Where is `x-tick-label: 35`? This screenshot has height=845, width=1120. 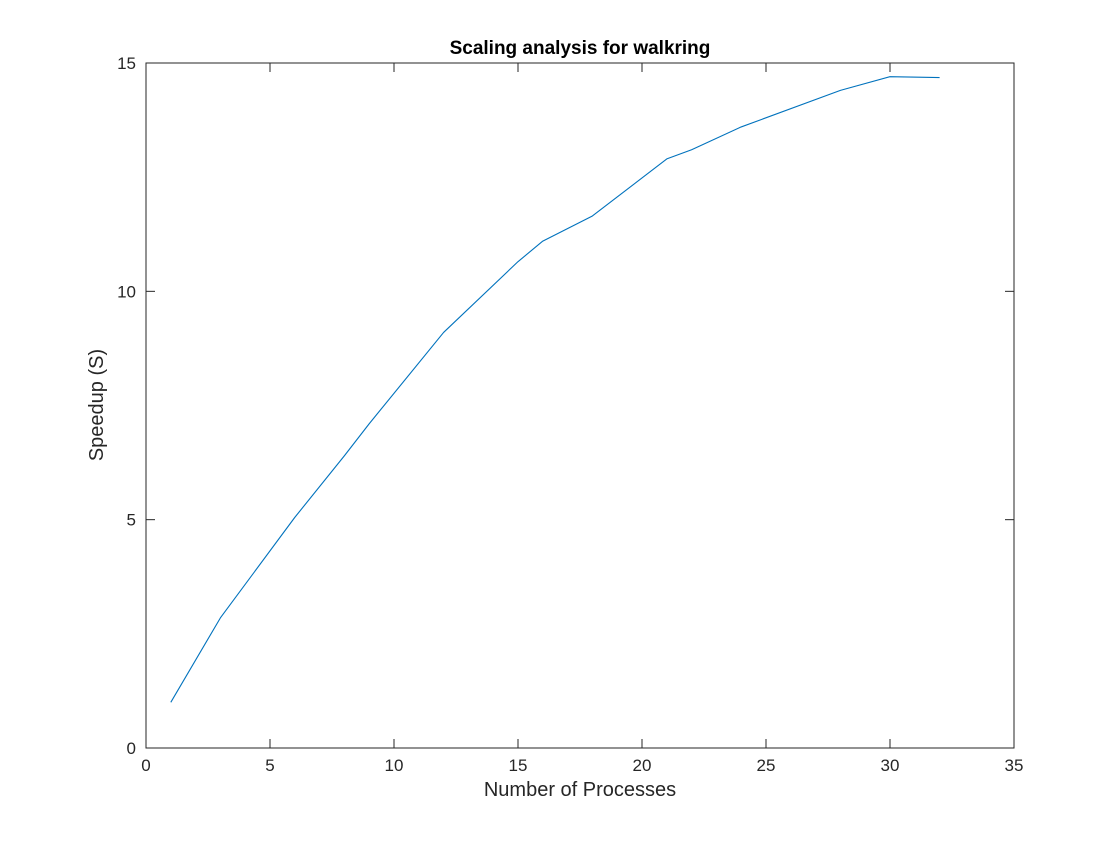 x-tick-label: 35 is located at coordinates (1014, 765).